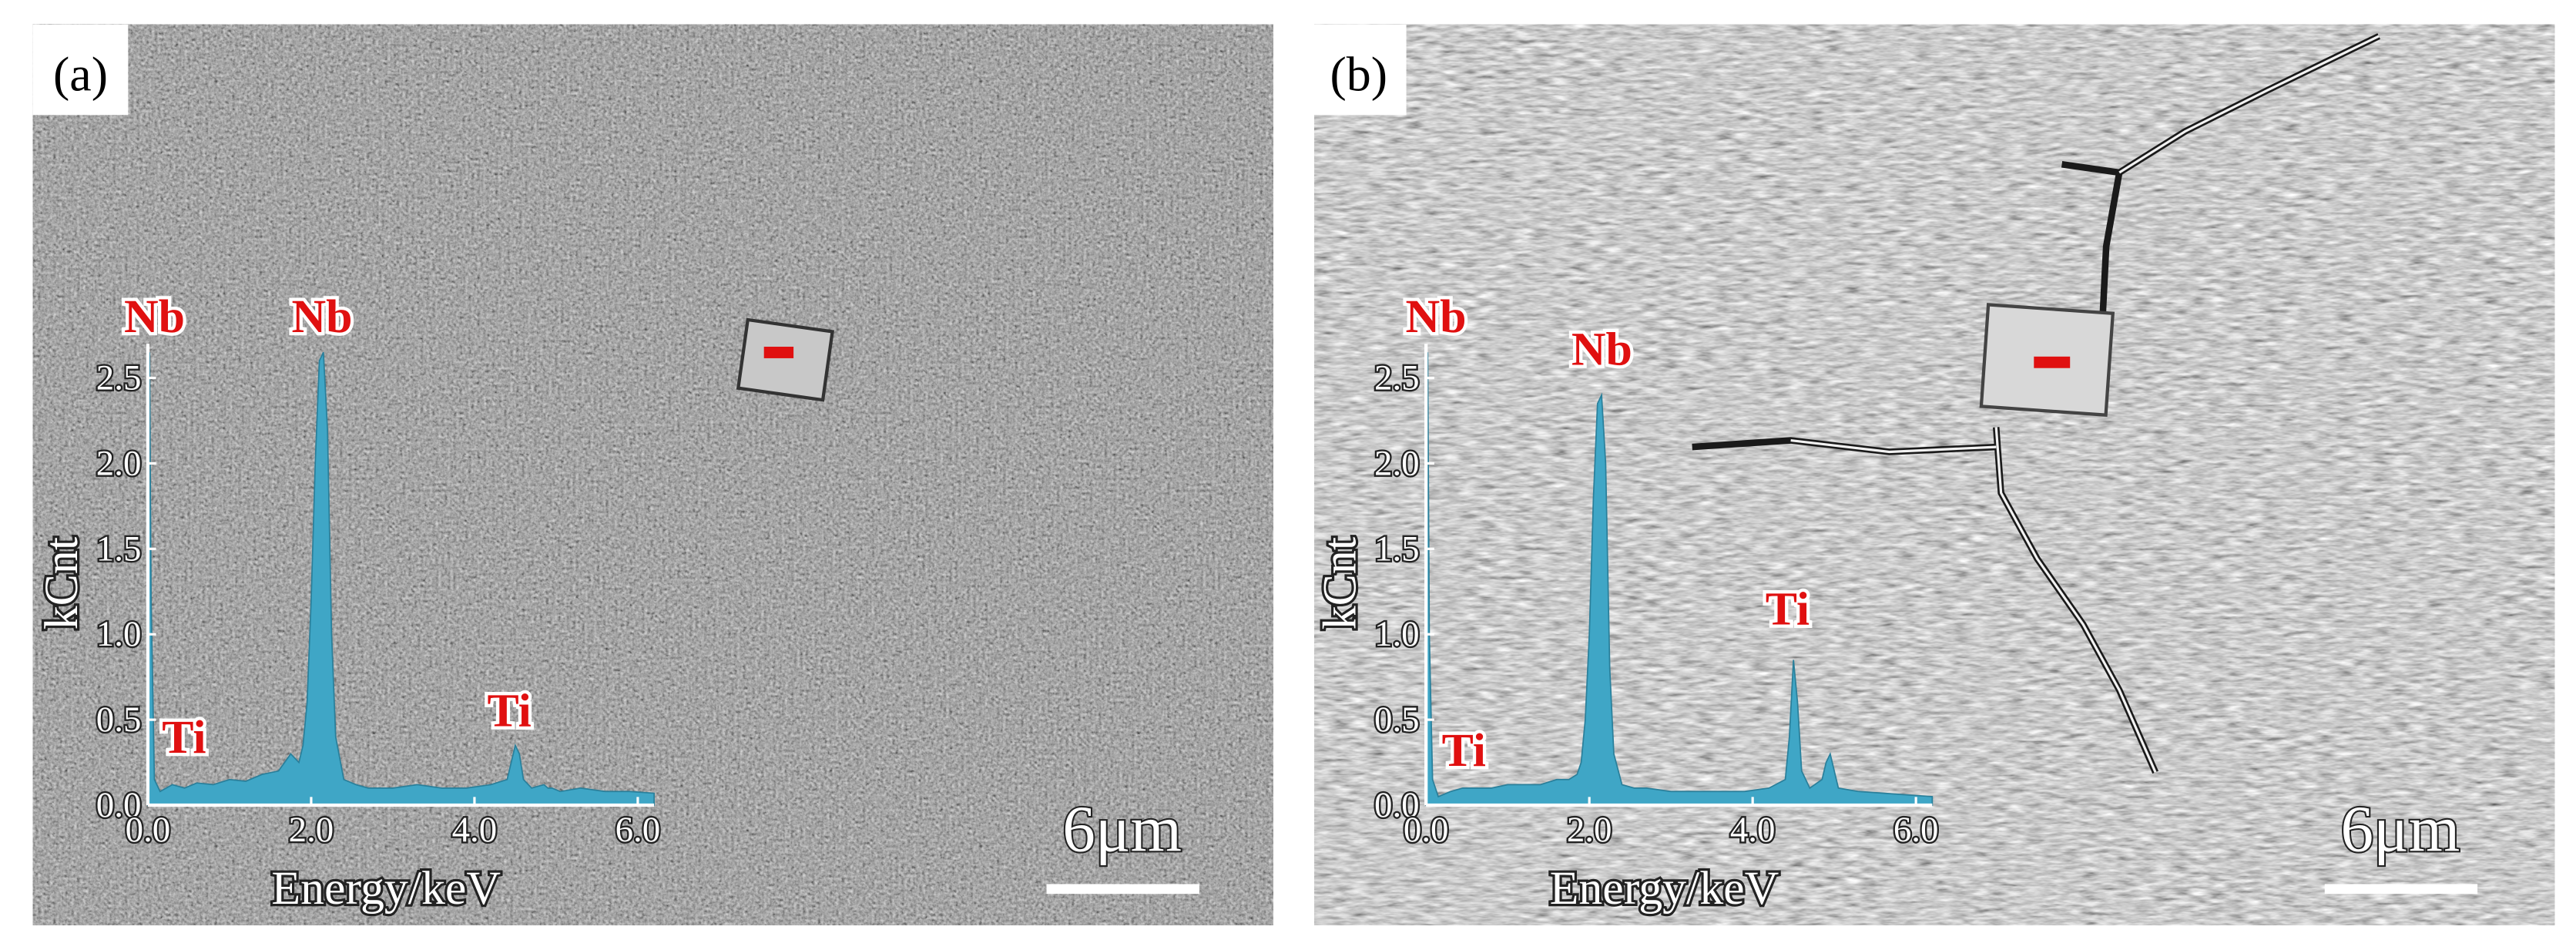  I want to click on panel-label: (a), so click(80, 73).